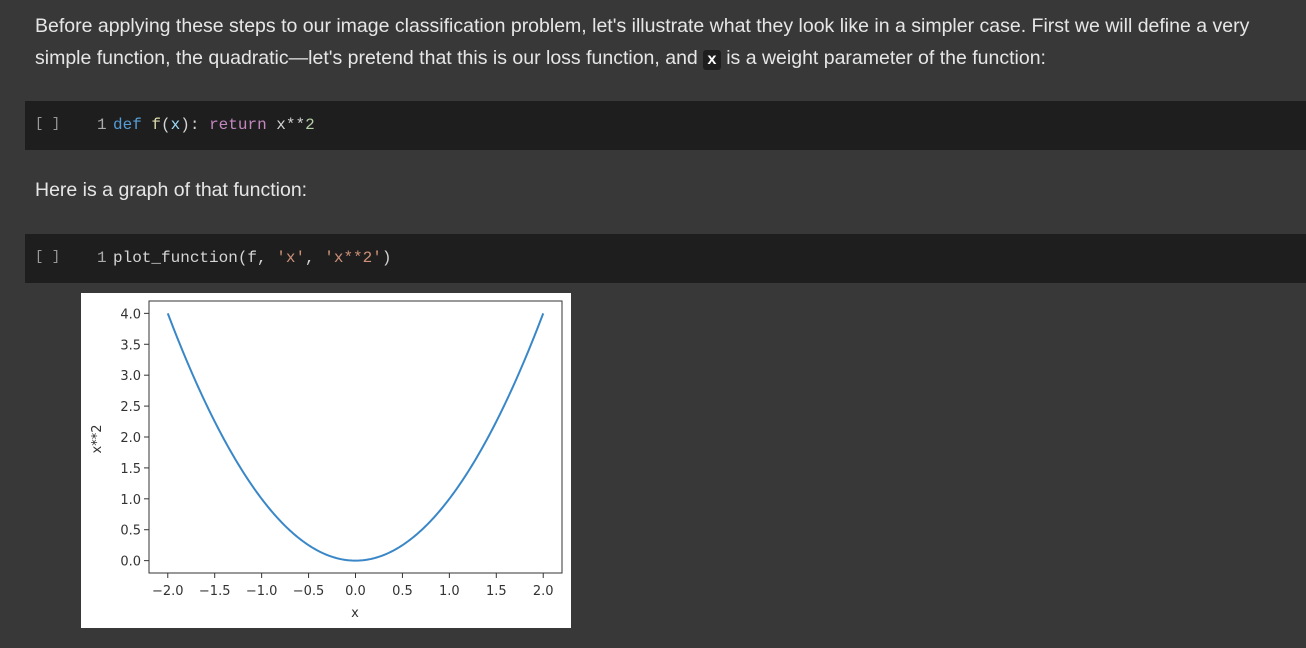  Describe the element at coordinates (238, 125) in the screenshot. I see `keyword-return: return` at that location.